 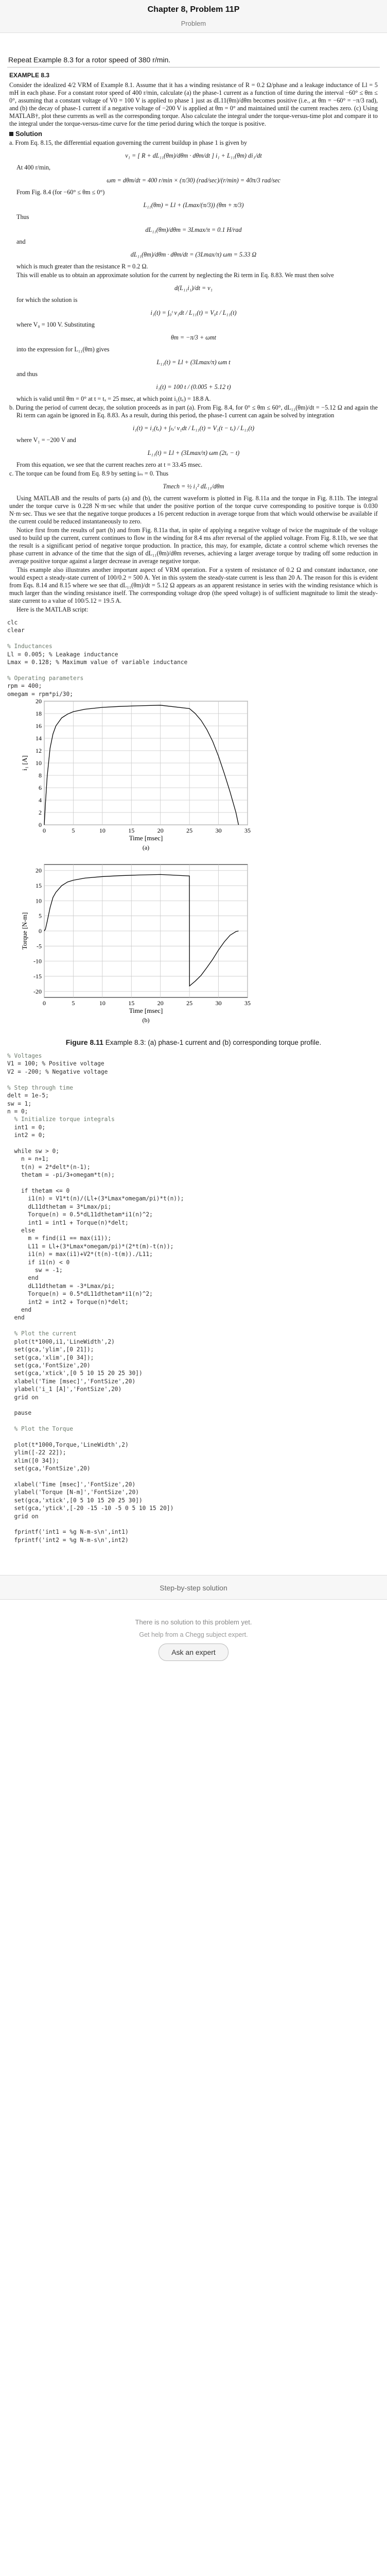 What do you see at coordinates (25, 762) in the screenshot?
I see `y-axis-label: i₁ [A]` at bounding box center [25, 762].